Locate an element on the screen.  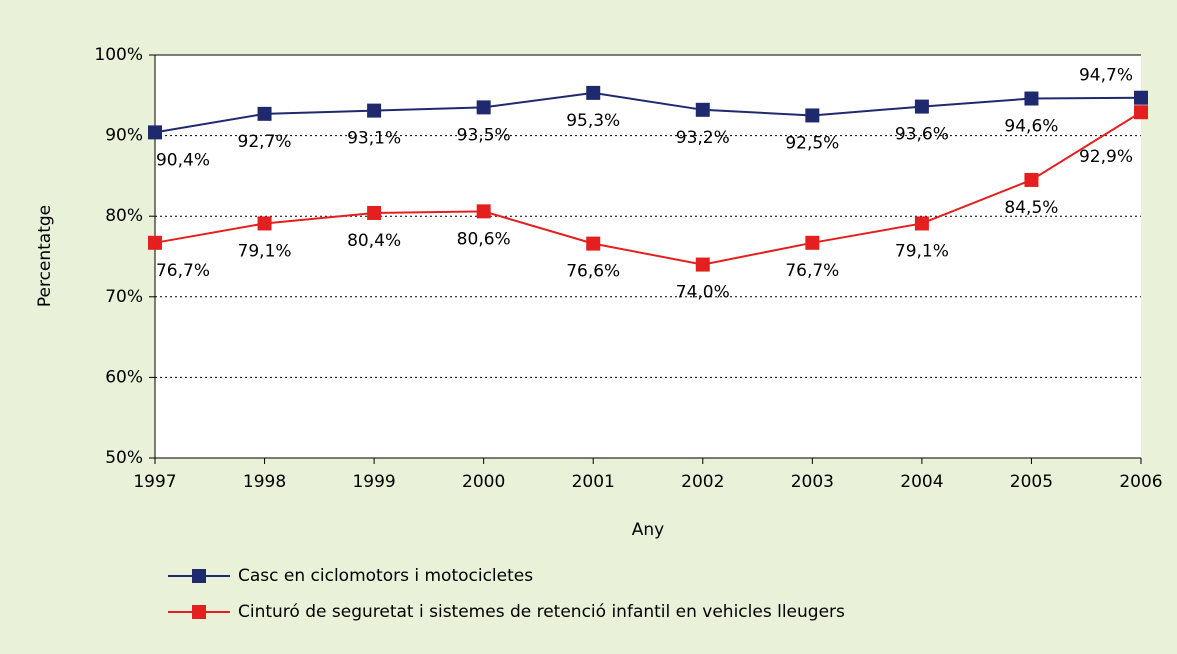
data-label: 80,4% is located at coordinates (374, 241).